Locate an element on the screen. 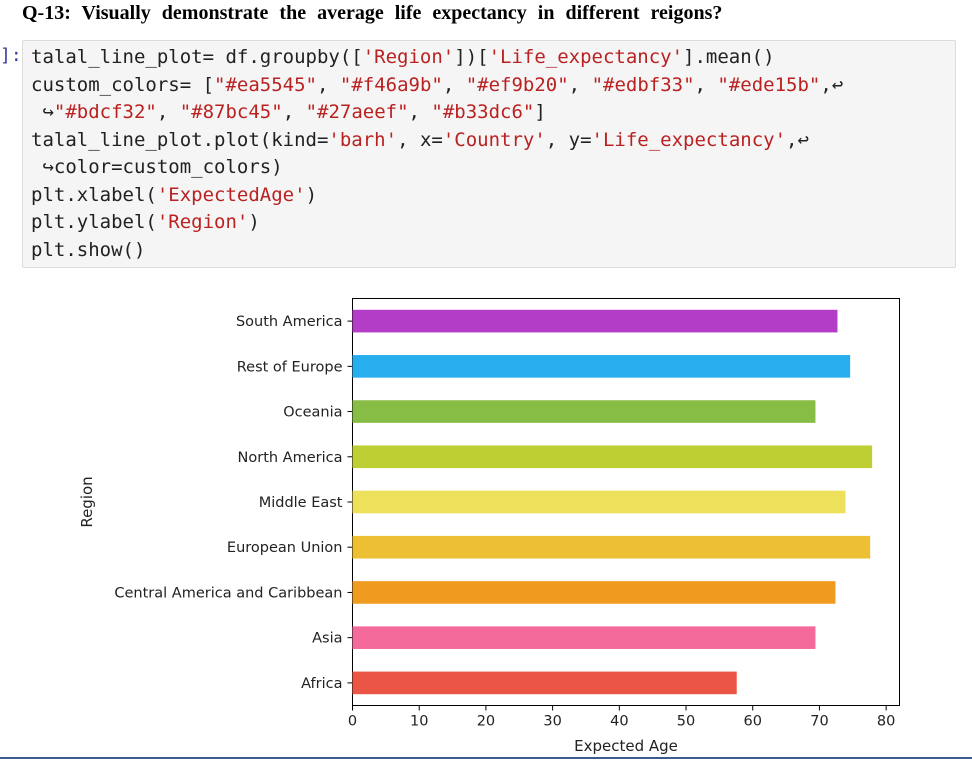  code-string-token: 'barh' is located at coordinates (363, 139).